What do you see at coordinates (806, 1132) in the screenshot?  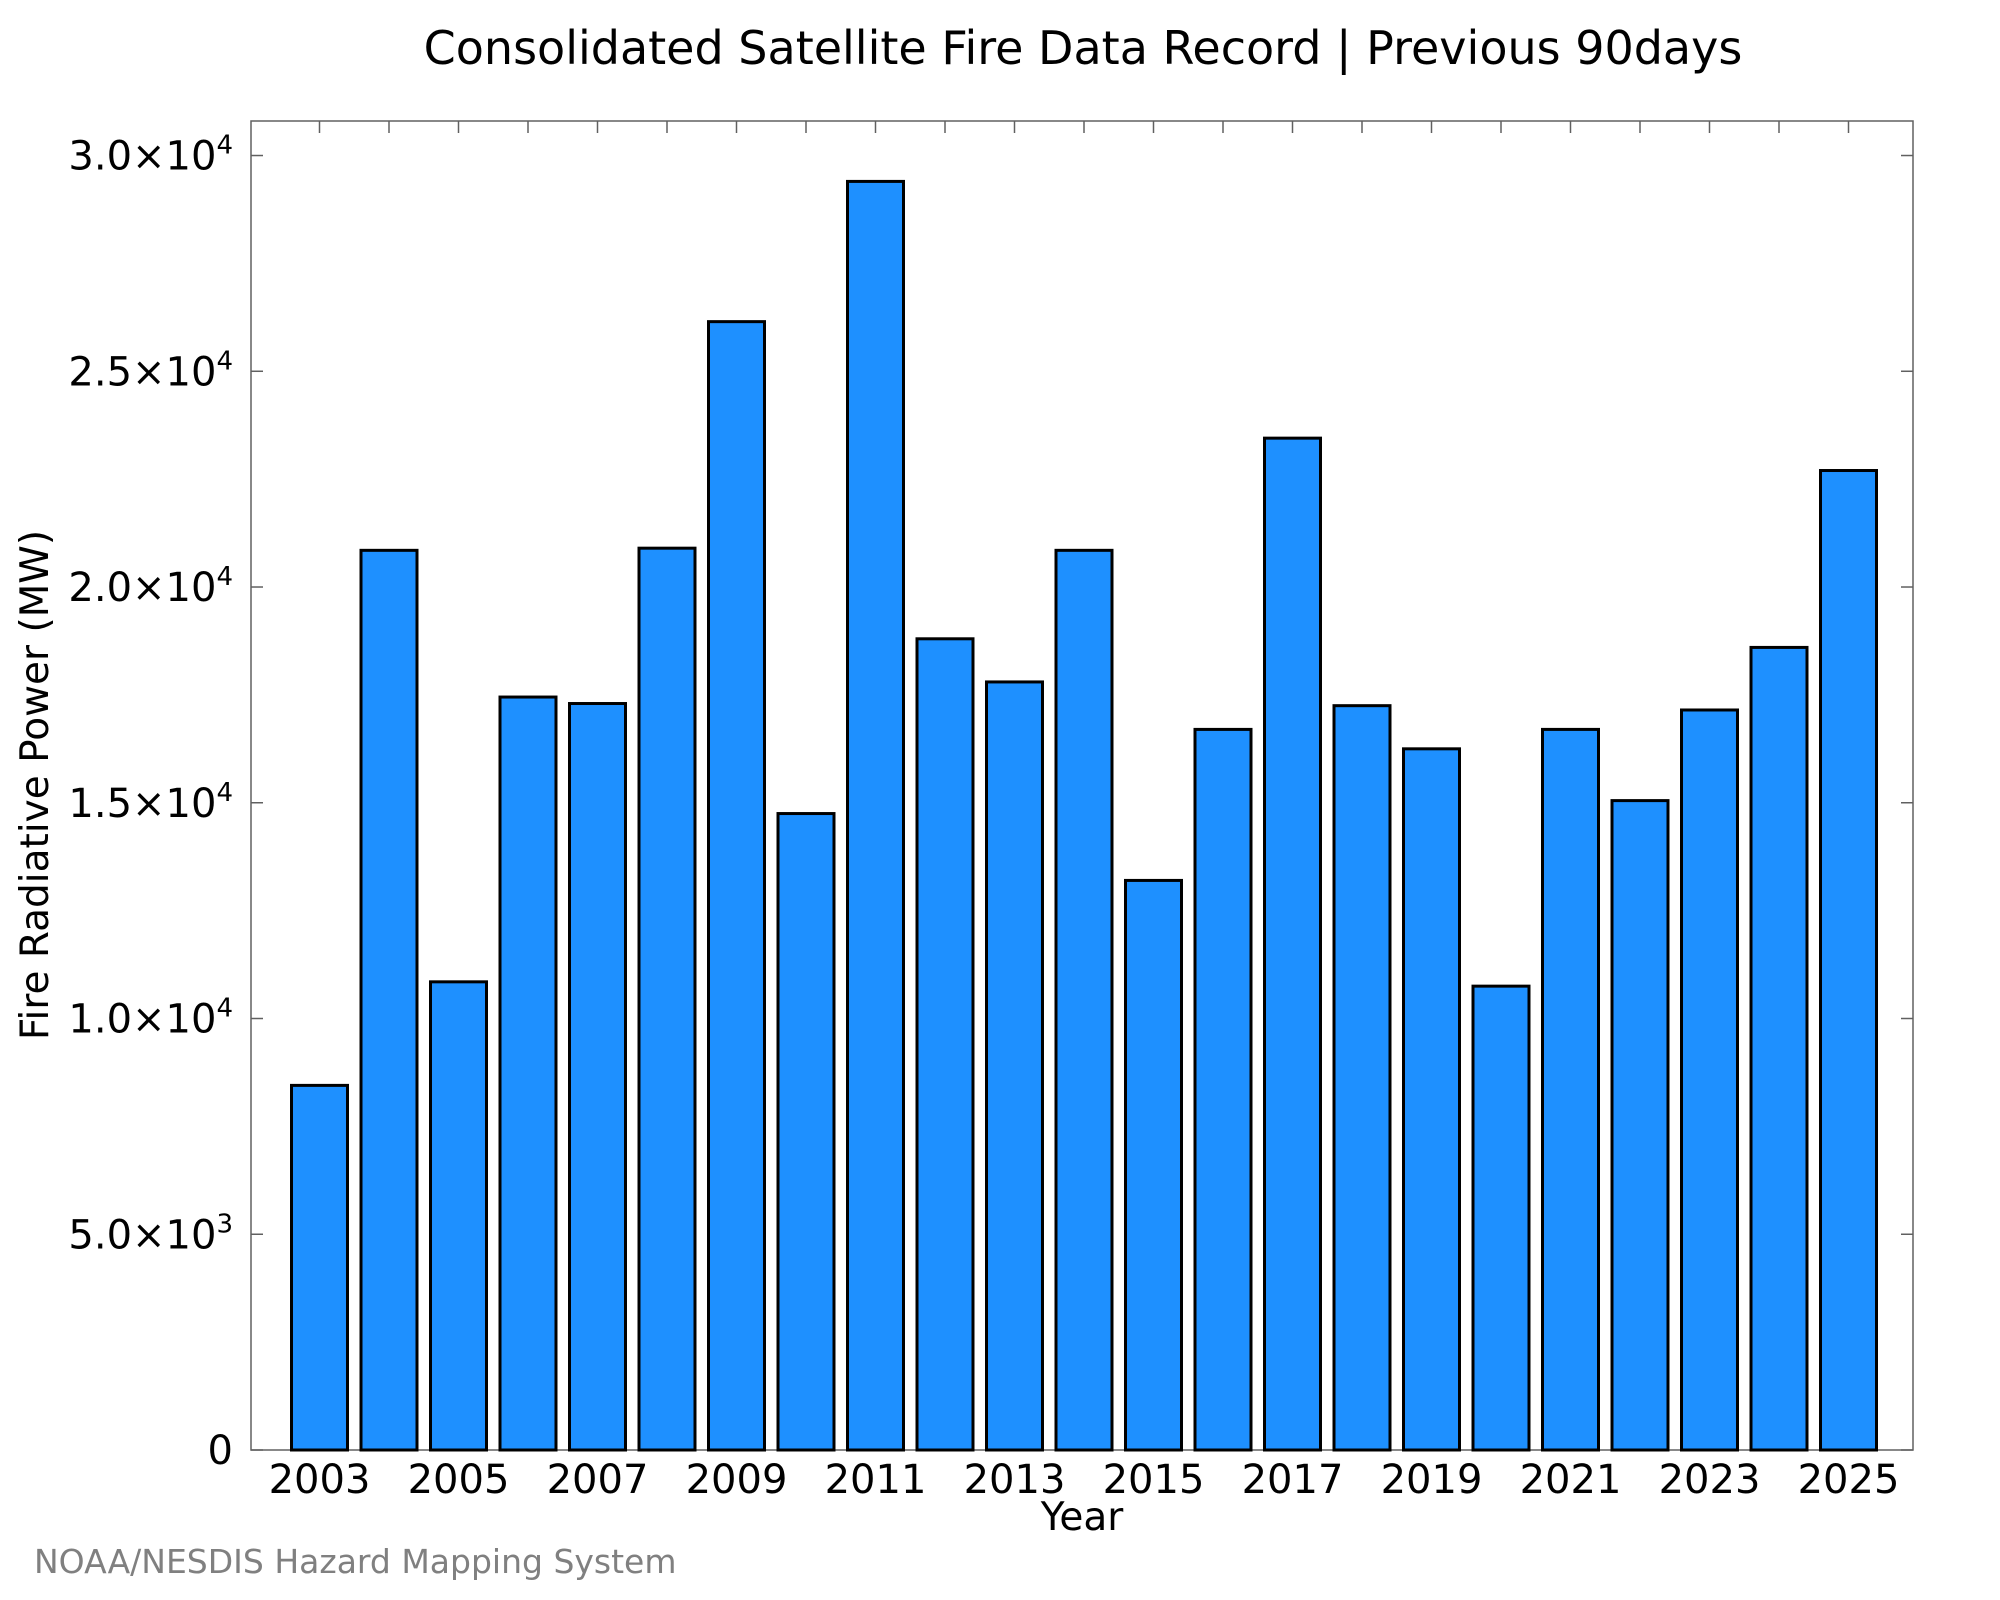 I see `bar-2010` at bounding box center [806, 1132].